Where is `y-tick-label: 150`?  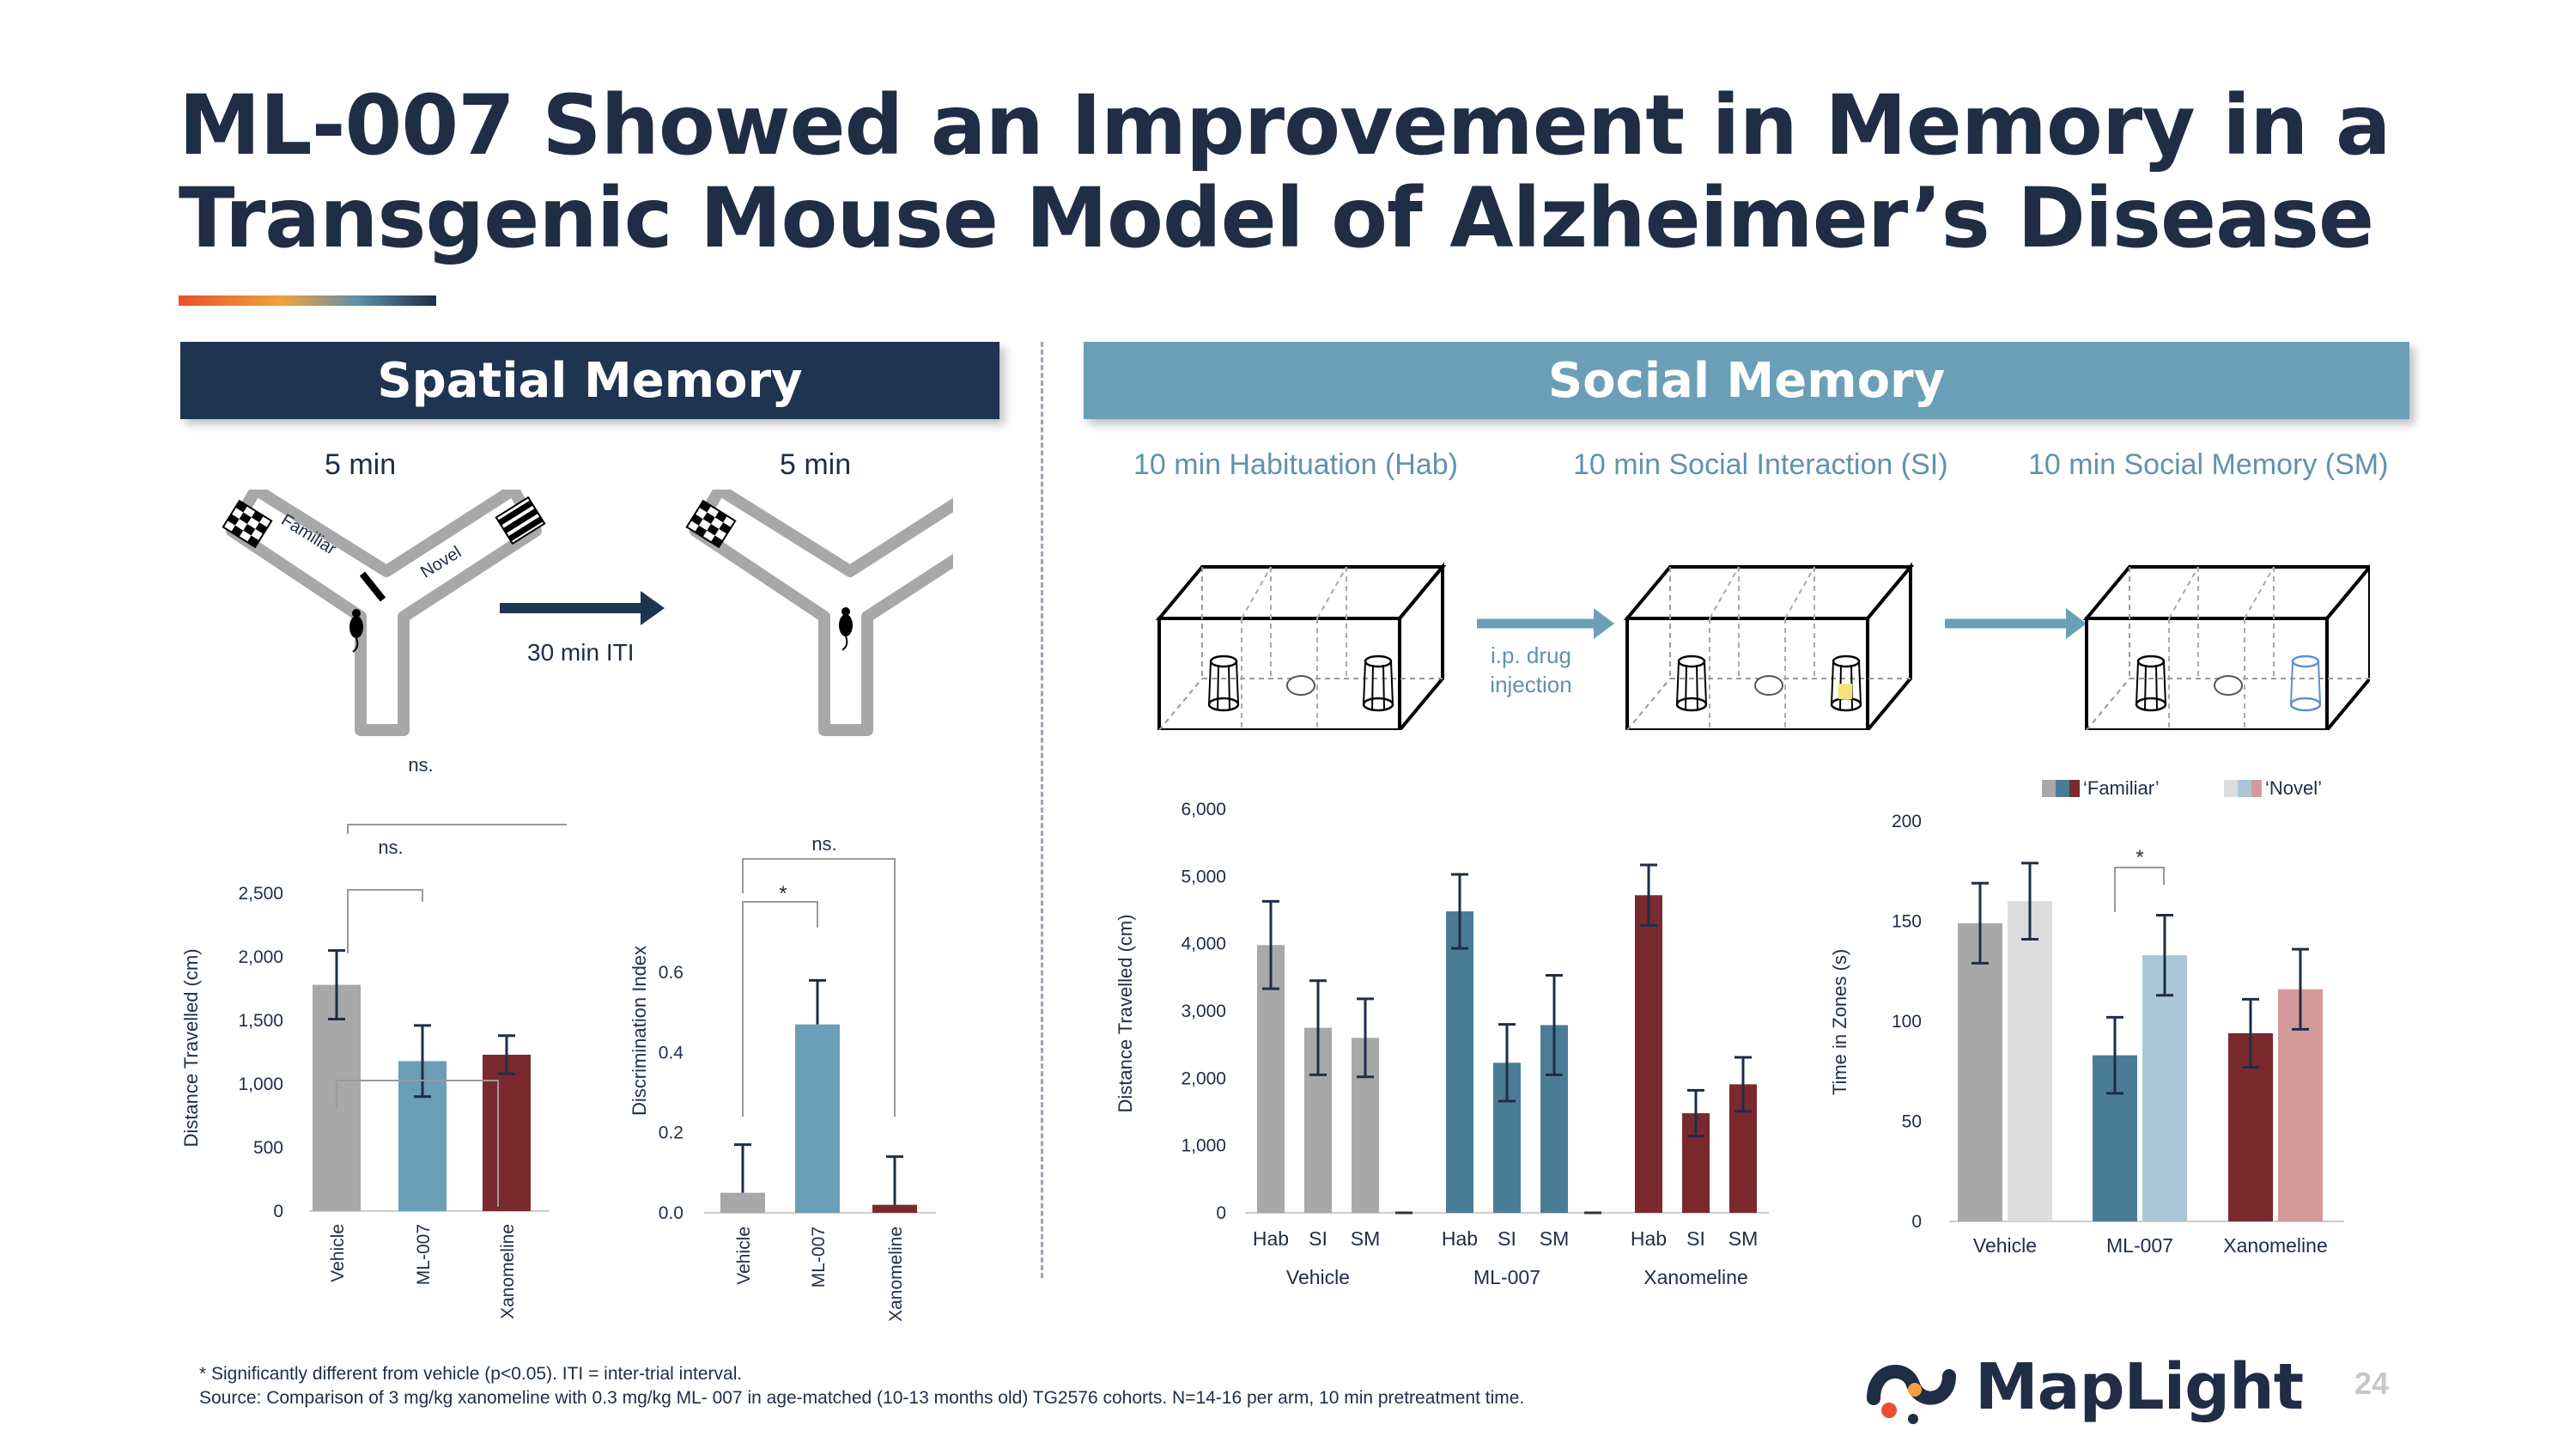 y-tick-label: 150 is located at coordinates (1907, 922).